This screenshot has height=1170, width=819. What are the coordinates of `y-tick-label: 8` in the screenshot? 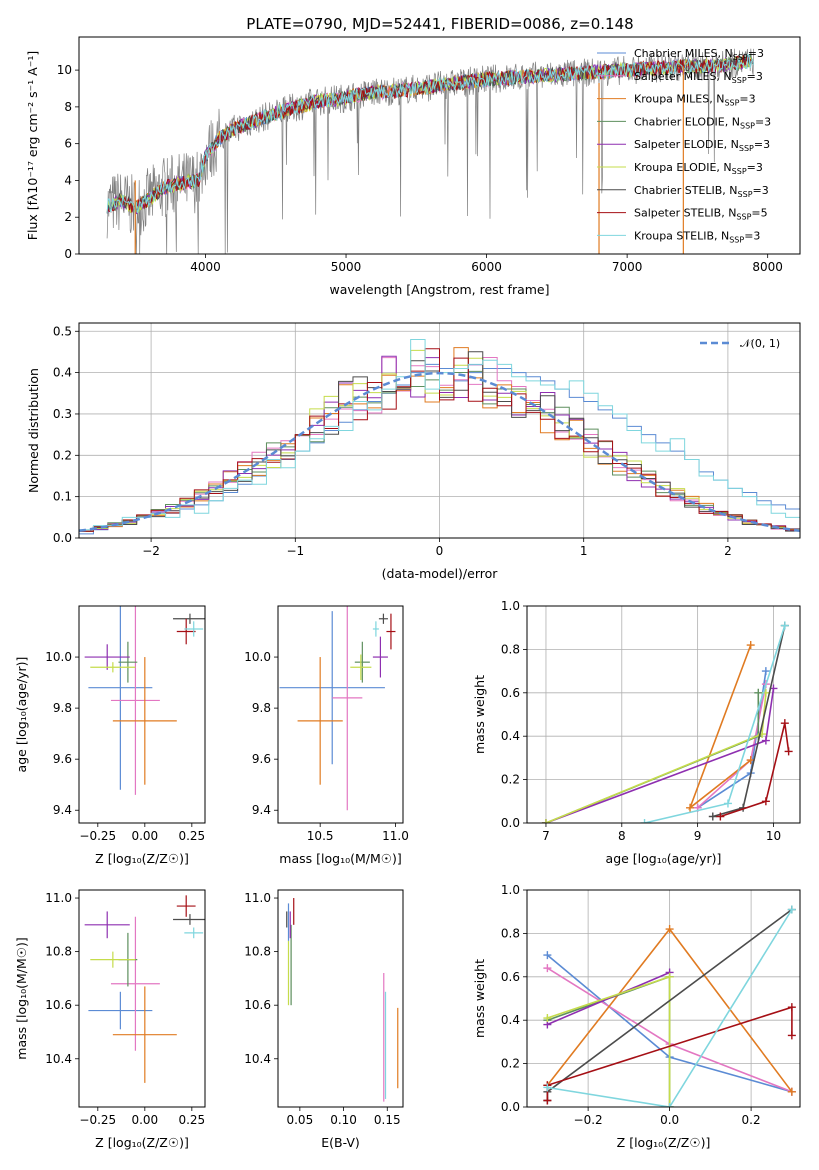 It's located at (68, 107).